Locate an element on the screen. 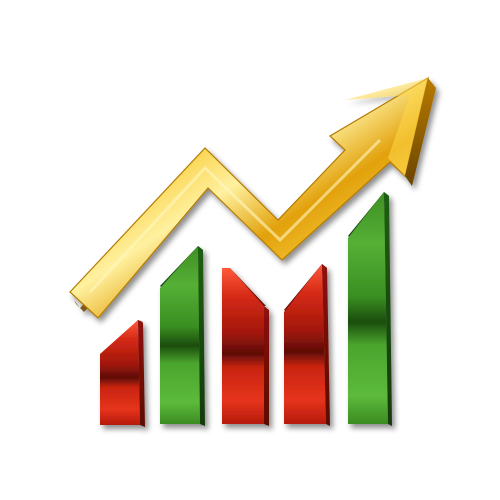 The image size is (500, 500). bar-2-green is located at coordinates (182, 336).